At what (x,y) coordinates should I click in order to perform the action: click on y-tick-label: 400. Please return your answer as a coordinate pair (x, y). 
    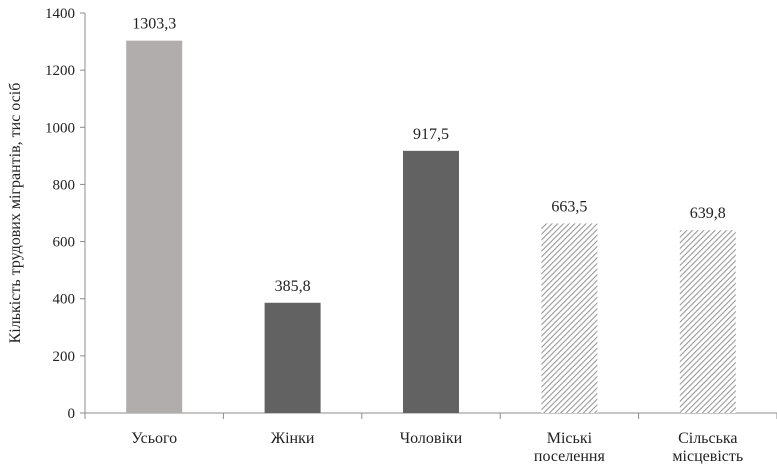
    Looking at the image, I should click on (64, 300).